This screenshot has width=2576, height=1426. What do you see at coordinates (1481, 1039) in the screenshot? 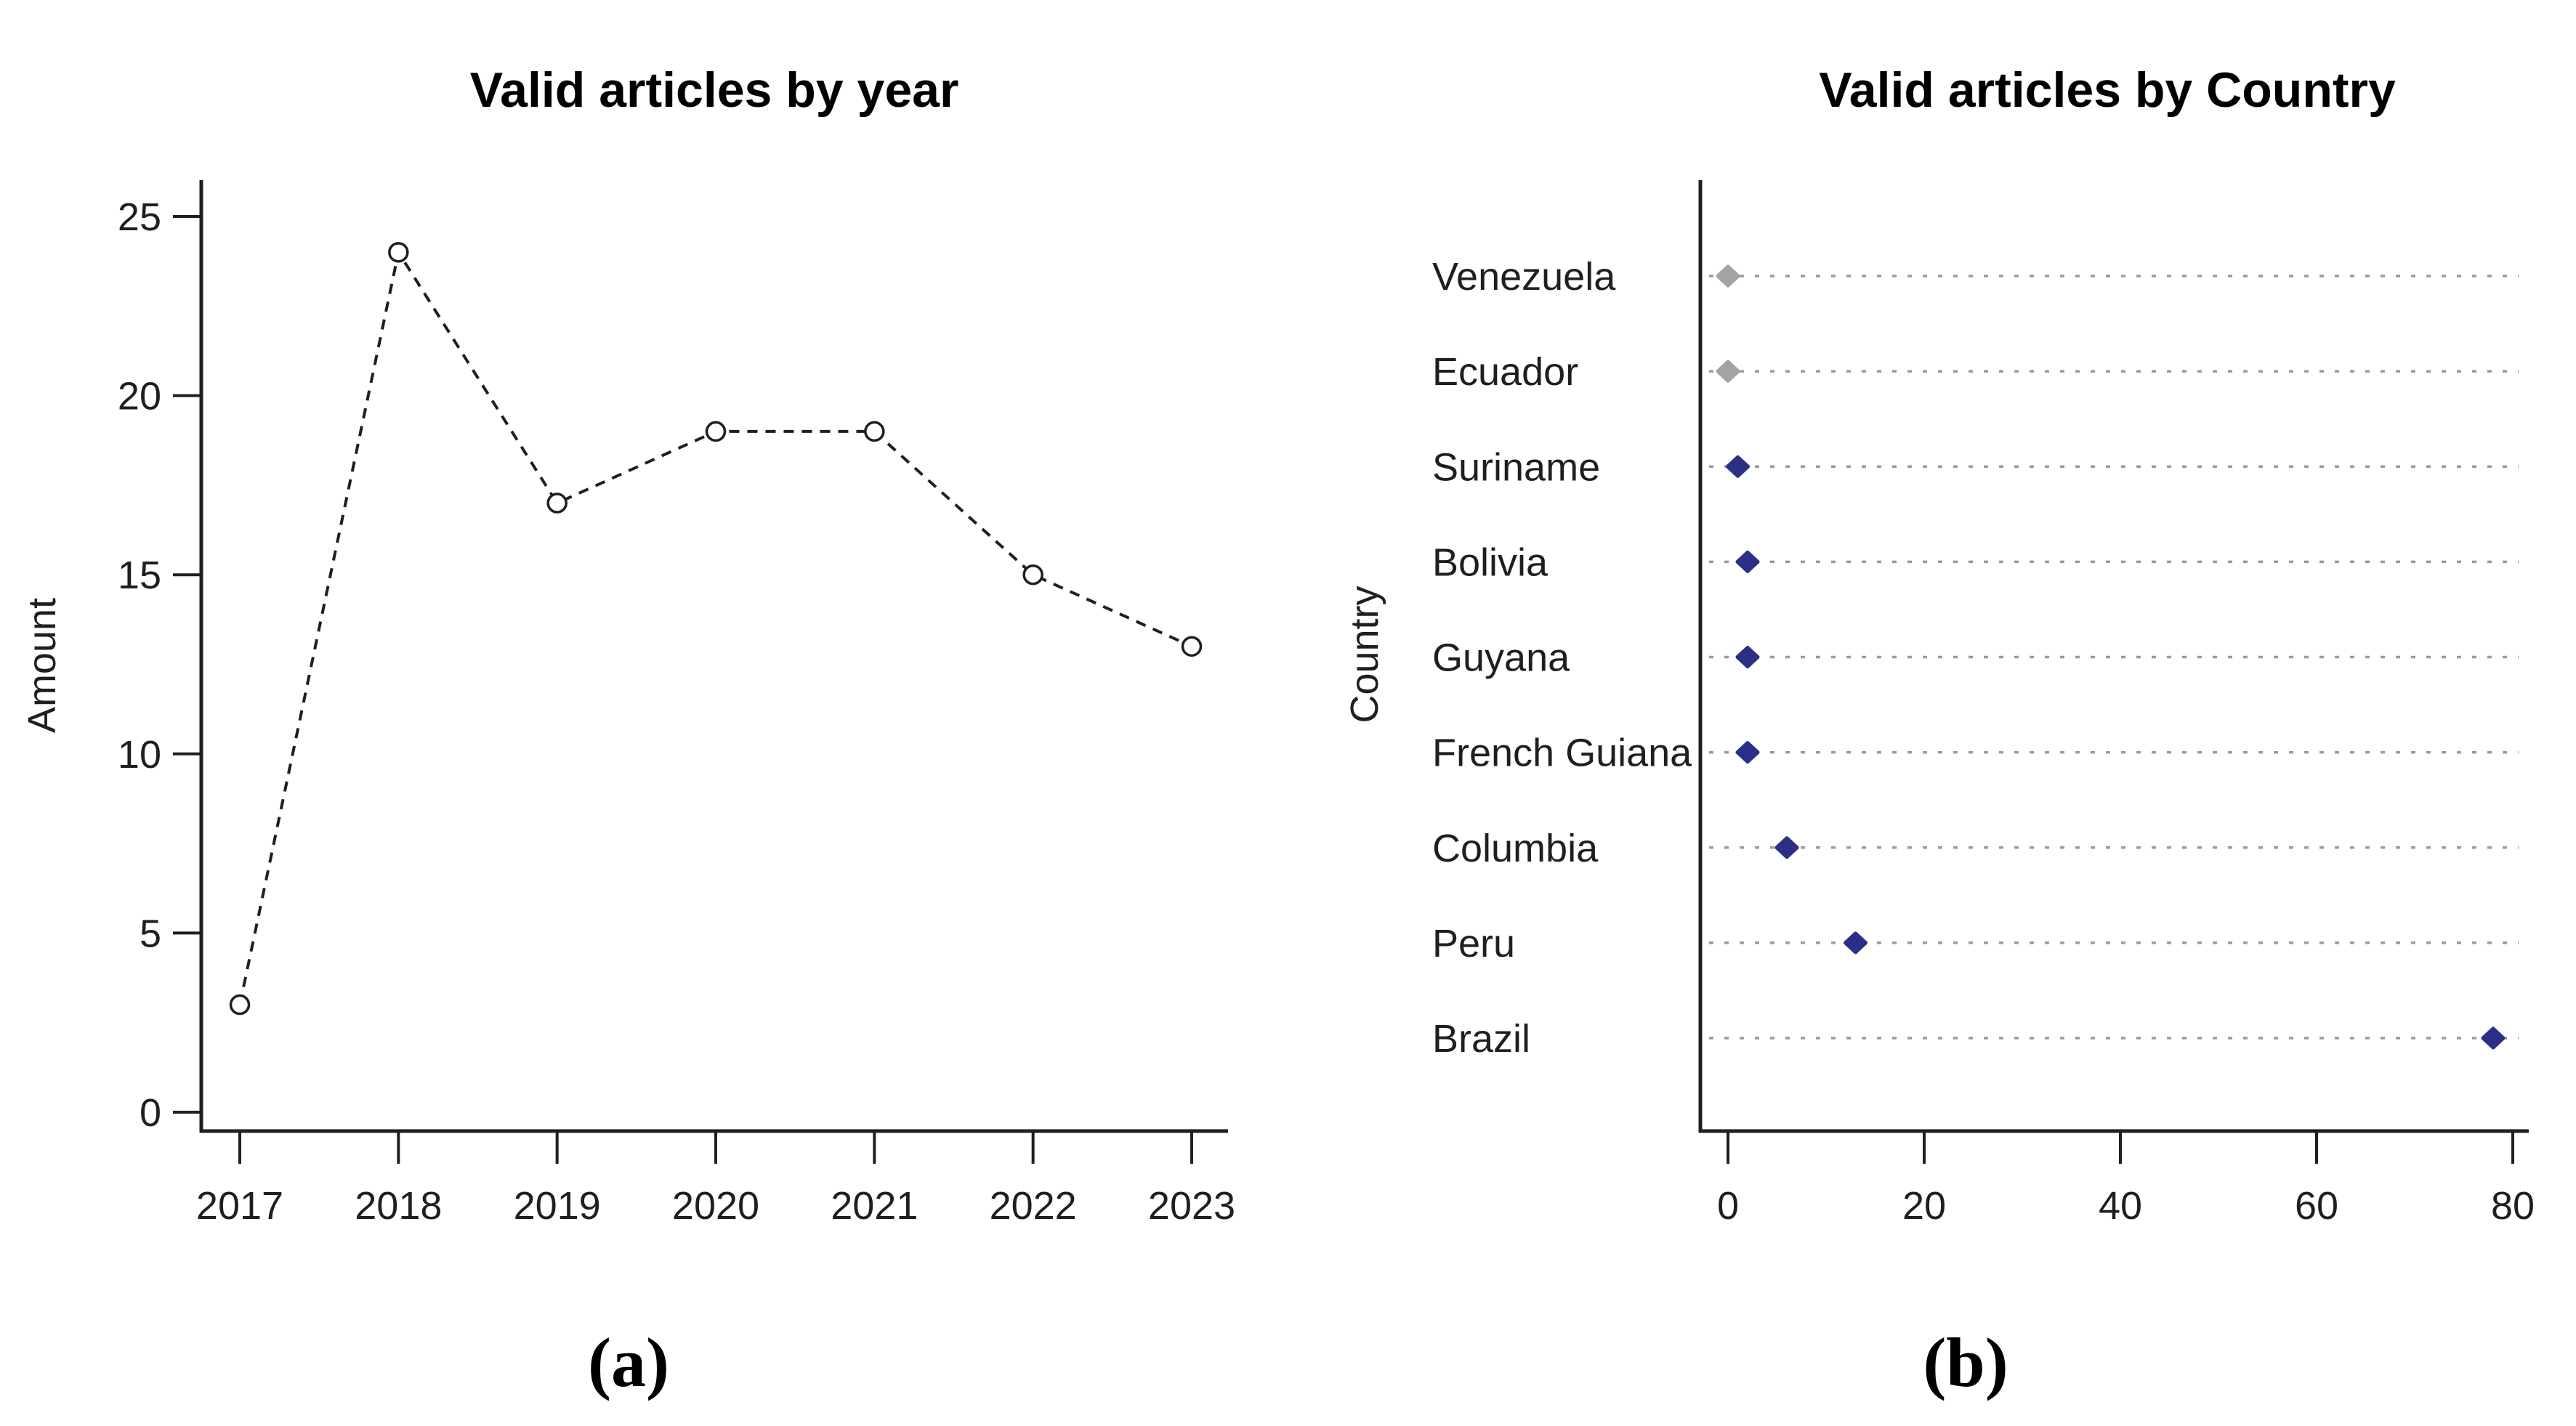
I see `b-country-label: Brazil` at bounding box center [1481, 1039].